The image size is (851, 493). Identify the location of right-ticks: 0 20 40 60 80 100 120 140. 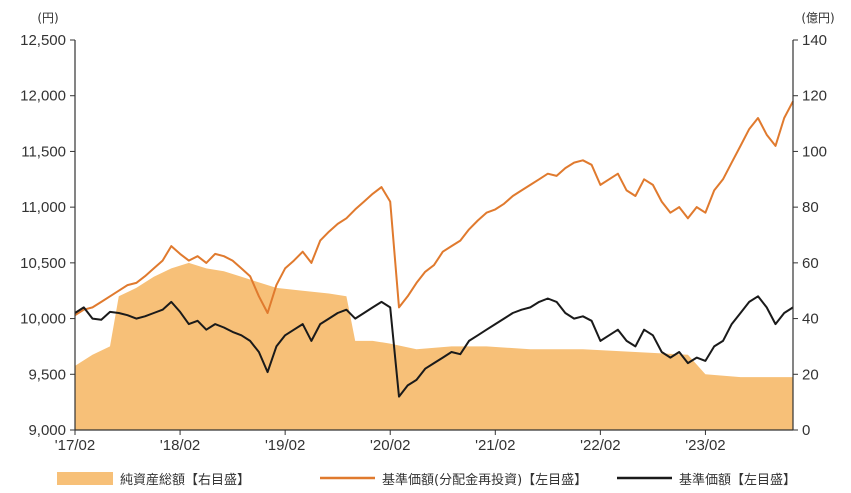
(810, 235).